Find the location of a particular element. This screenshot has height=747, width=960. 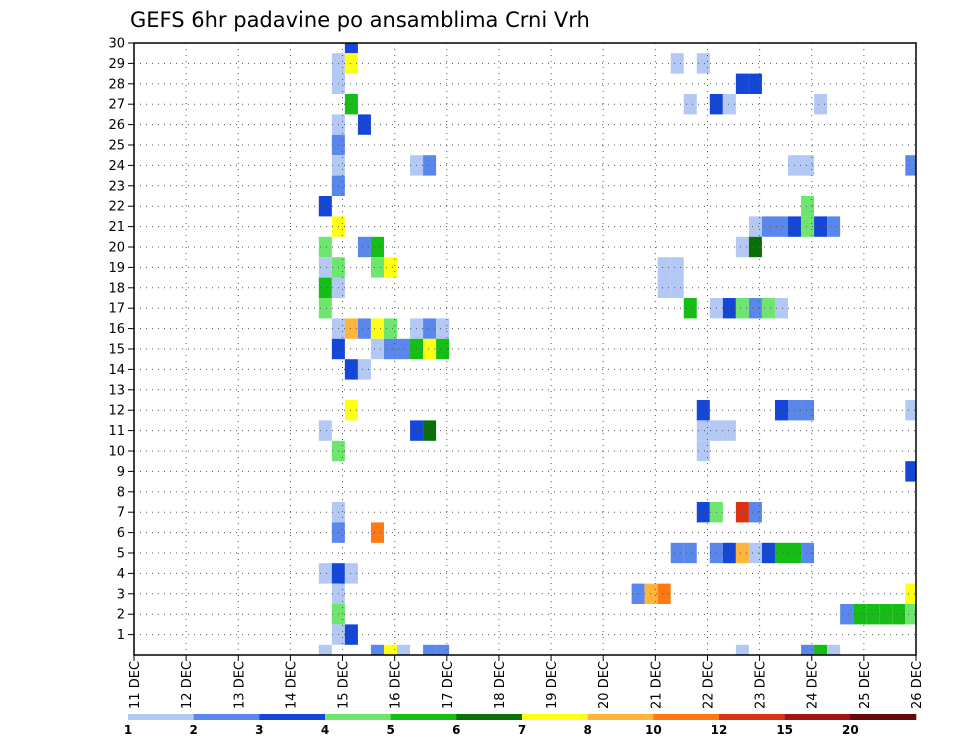

x-tick-label: 24 DEC is located at coordinates (813, 685).